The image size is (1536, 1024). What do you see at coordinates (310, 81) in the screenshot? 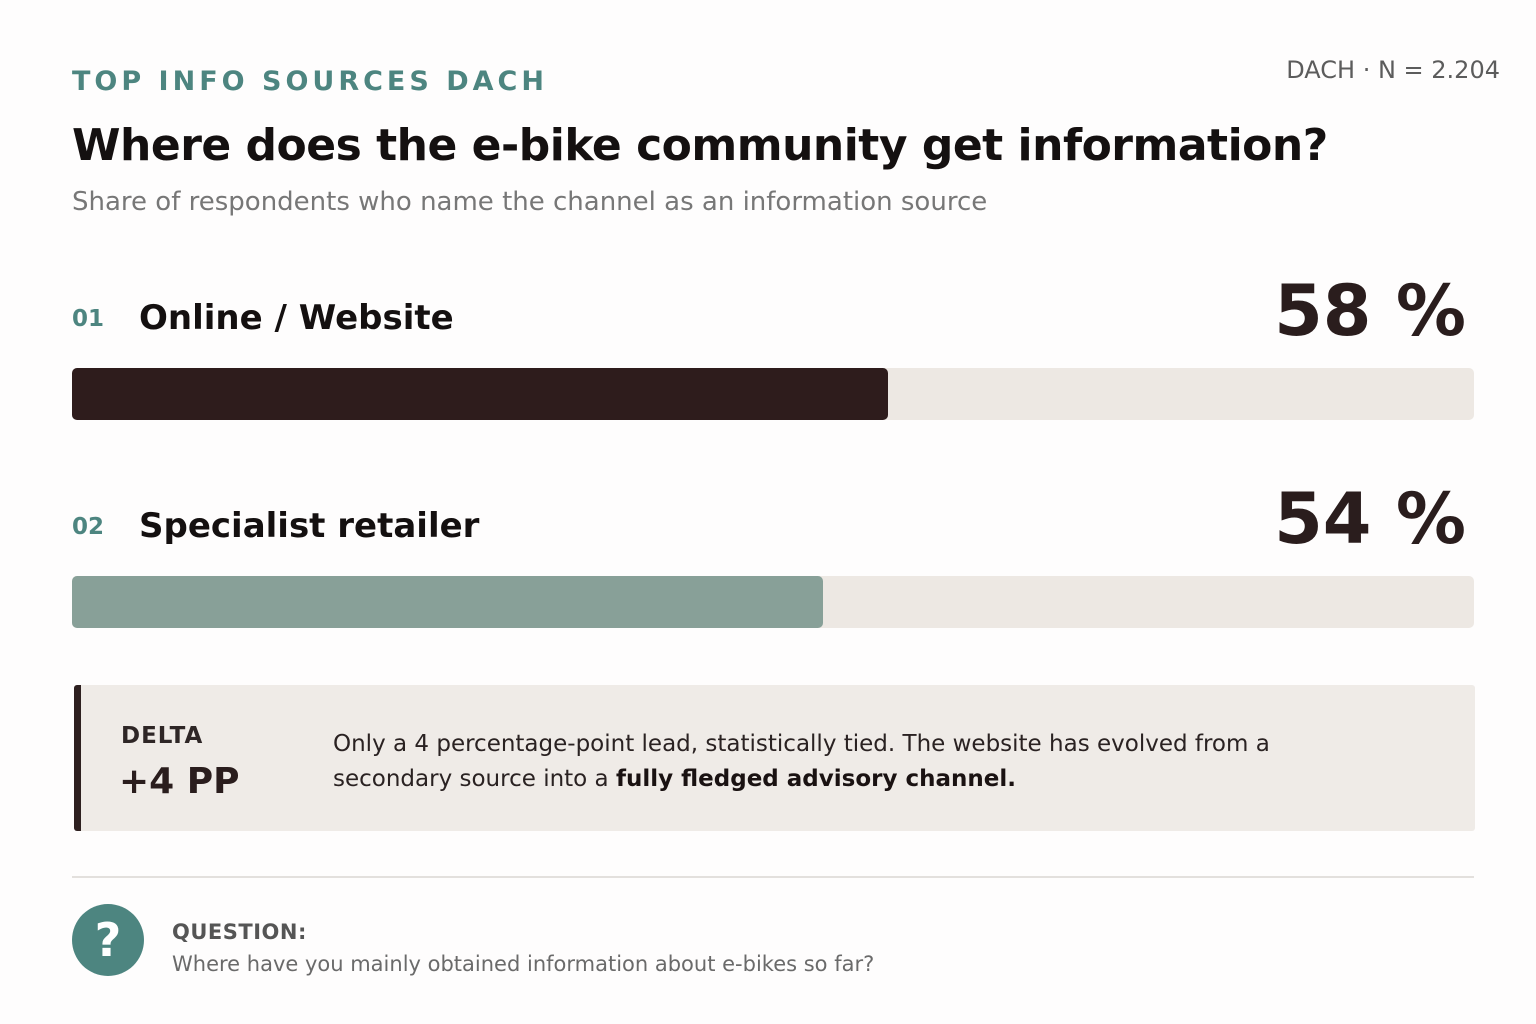
I see `eyebrow: TOP INFO SOURCES DACH` at bounding box center [310, 81].